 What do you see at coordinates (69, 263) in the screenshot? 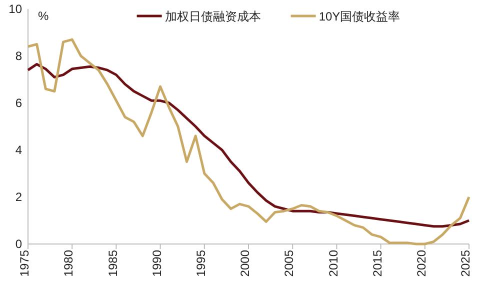
I see `x-tick-label: 1980` at bounding box center [69, 263].